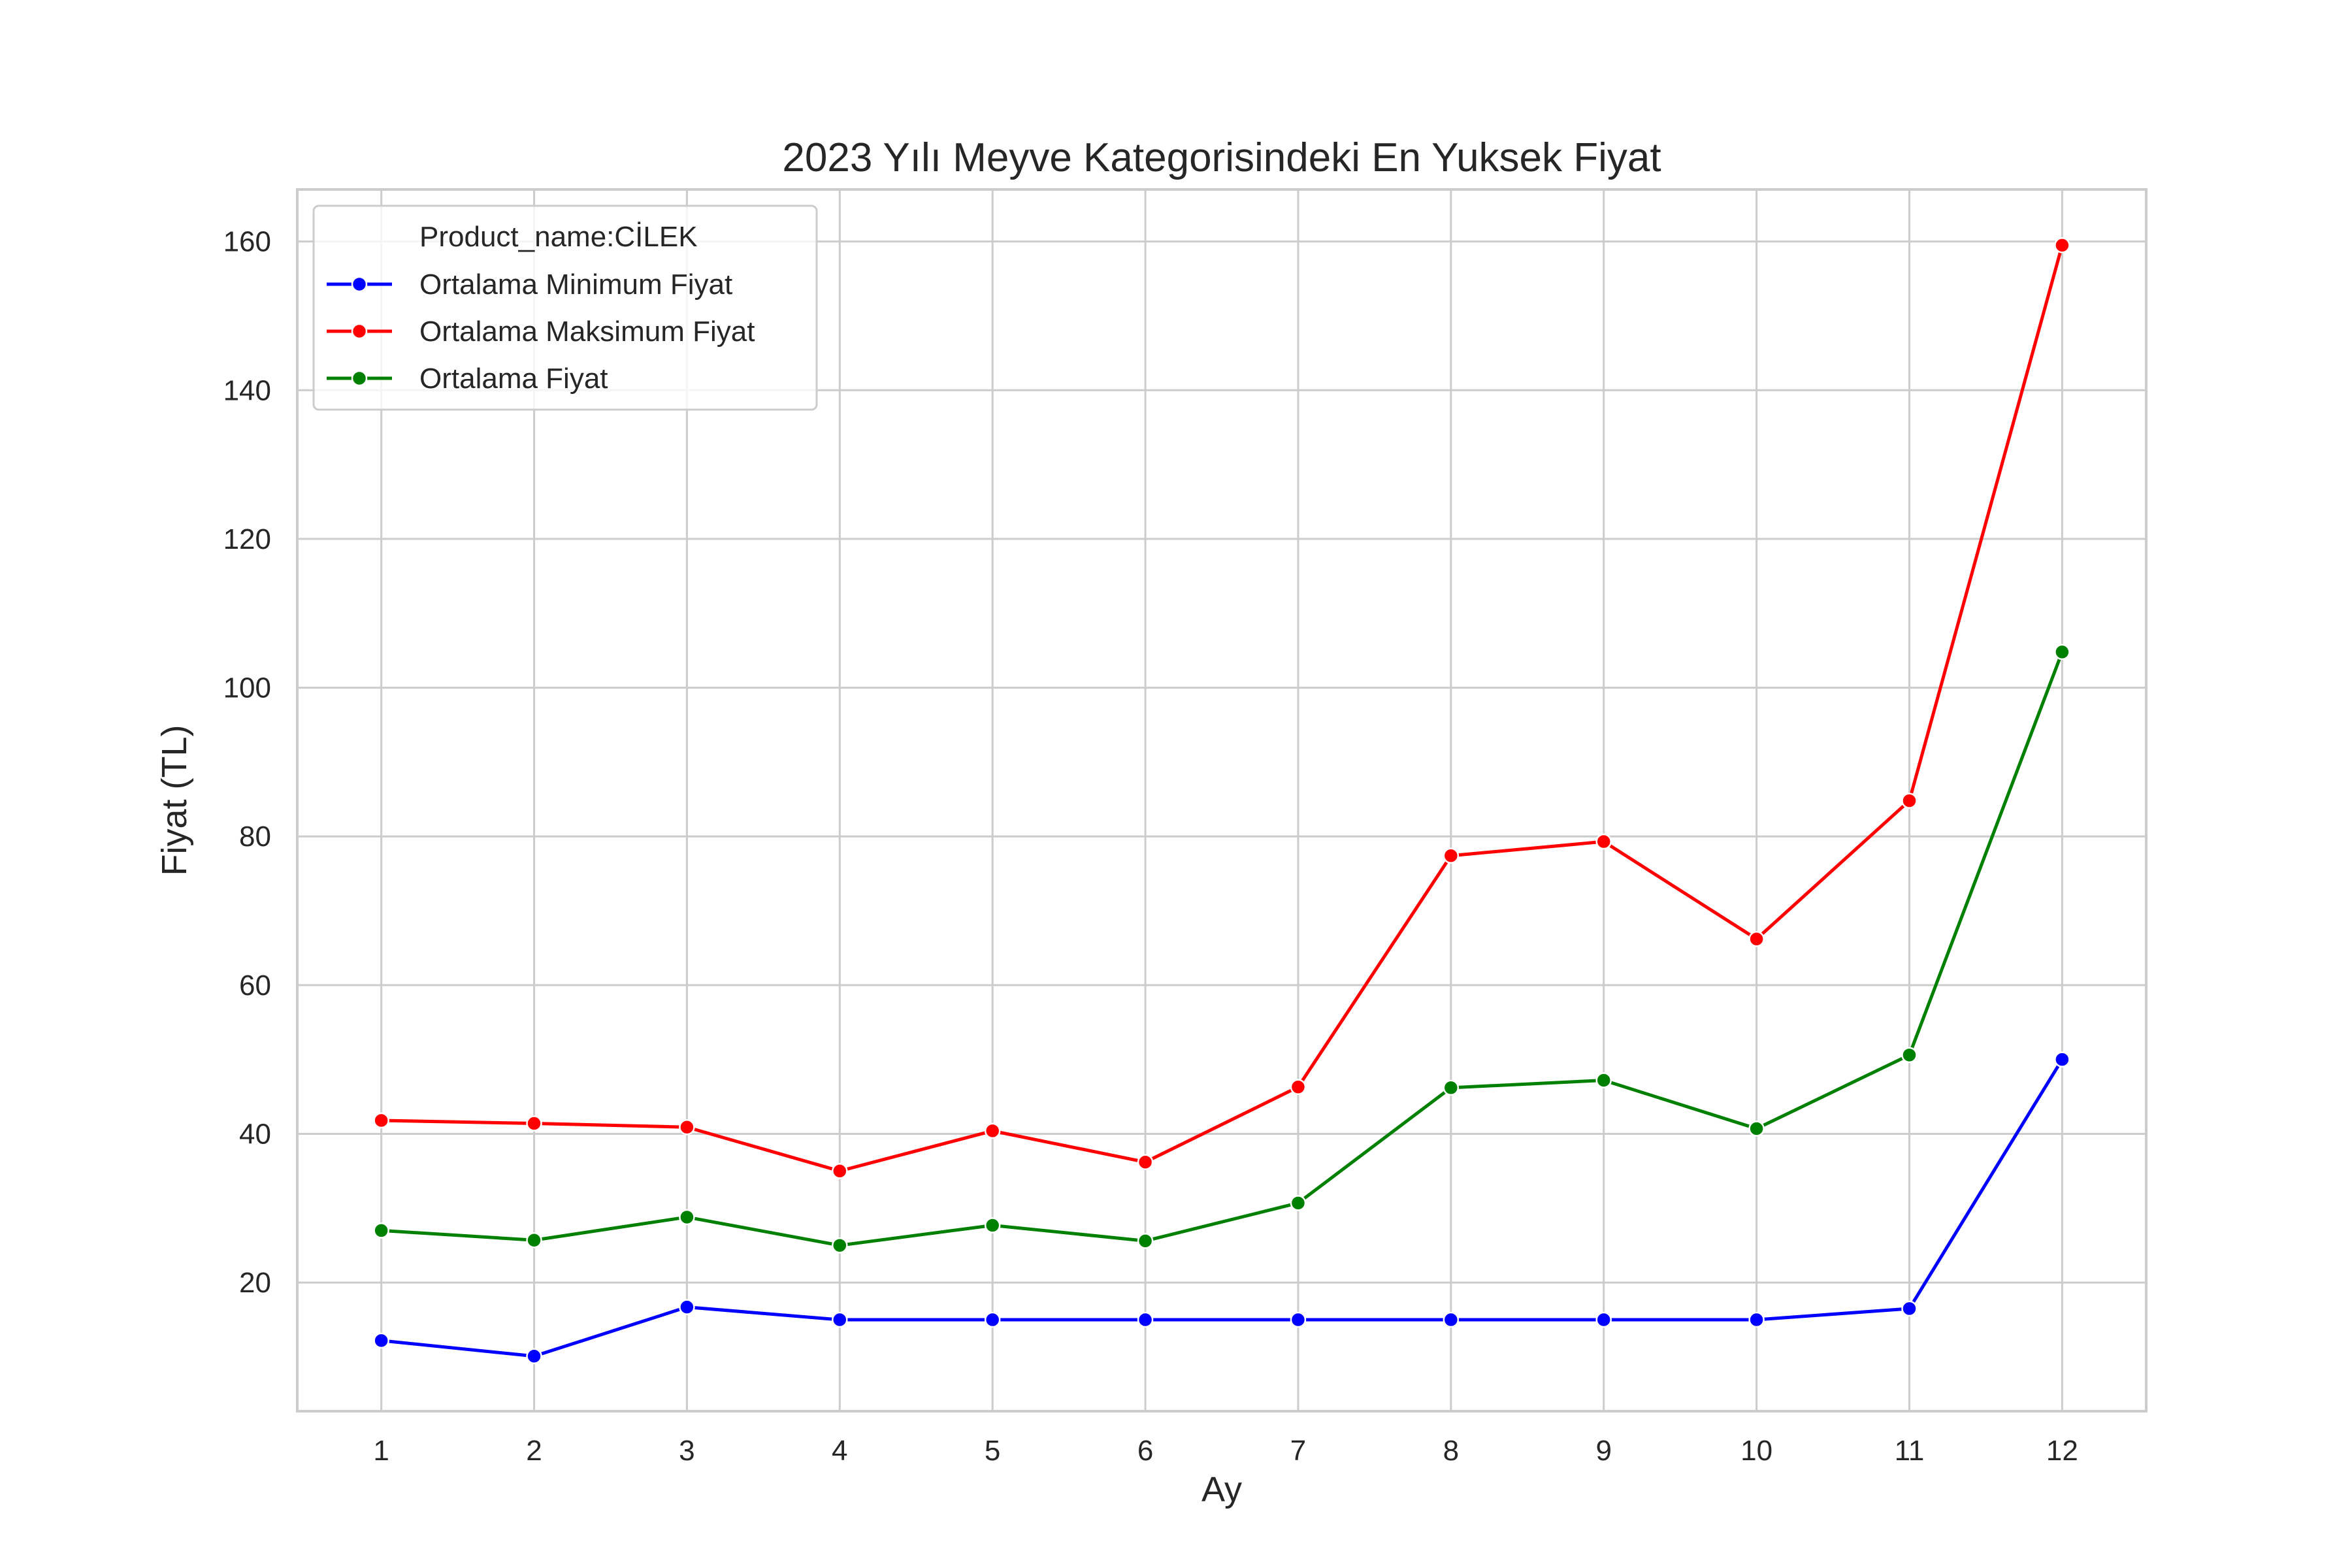  What do you see at coordinates (174, 800) in the screenshot?
I see `y-axis-title: Fiyat (TL)` at bounding box center [174, 800].